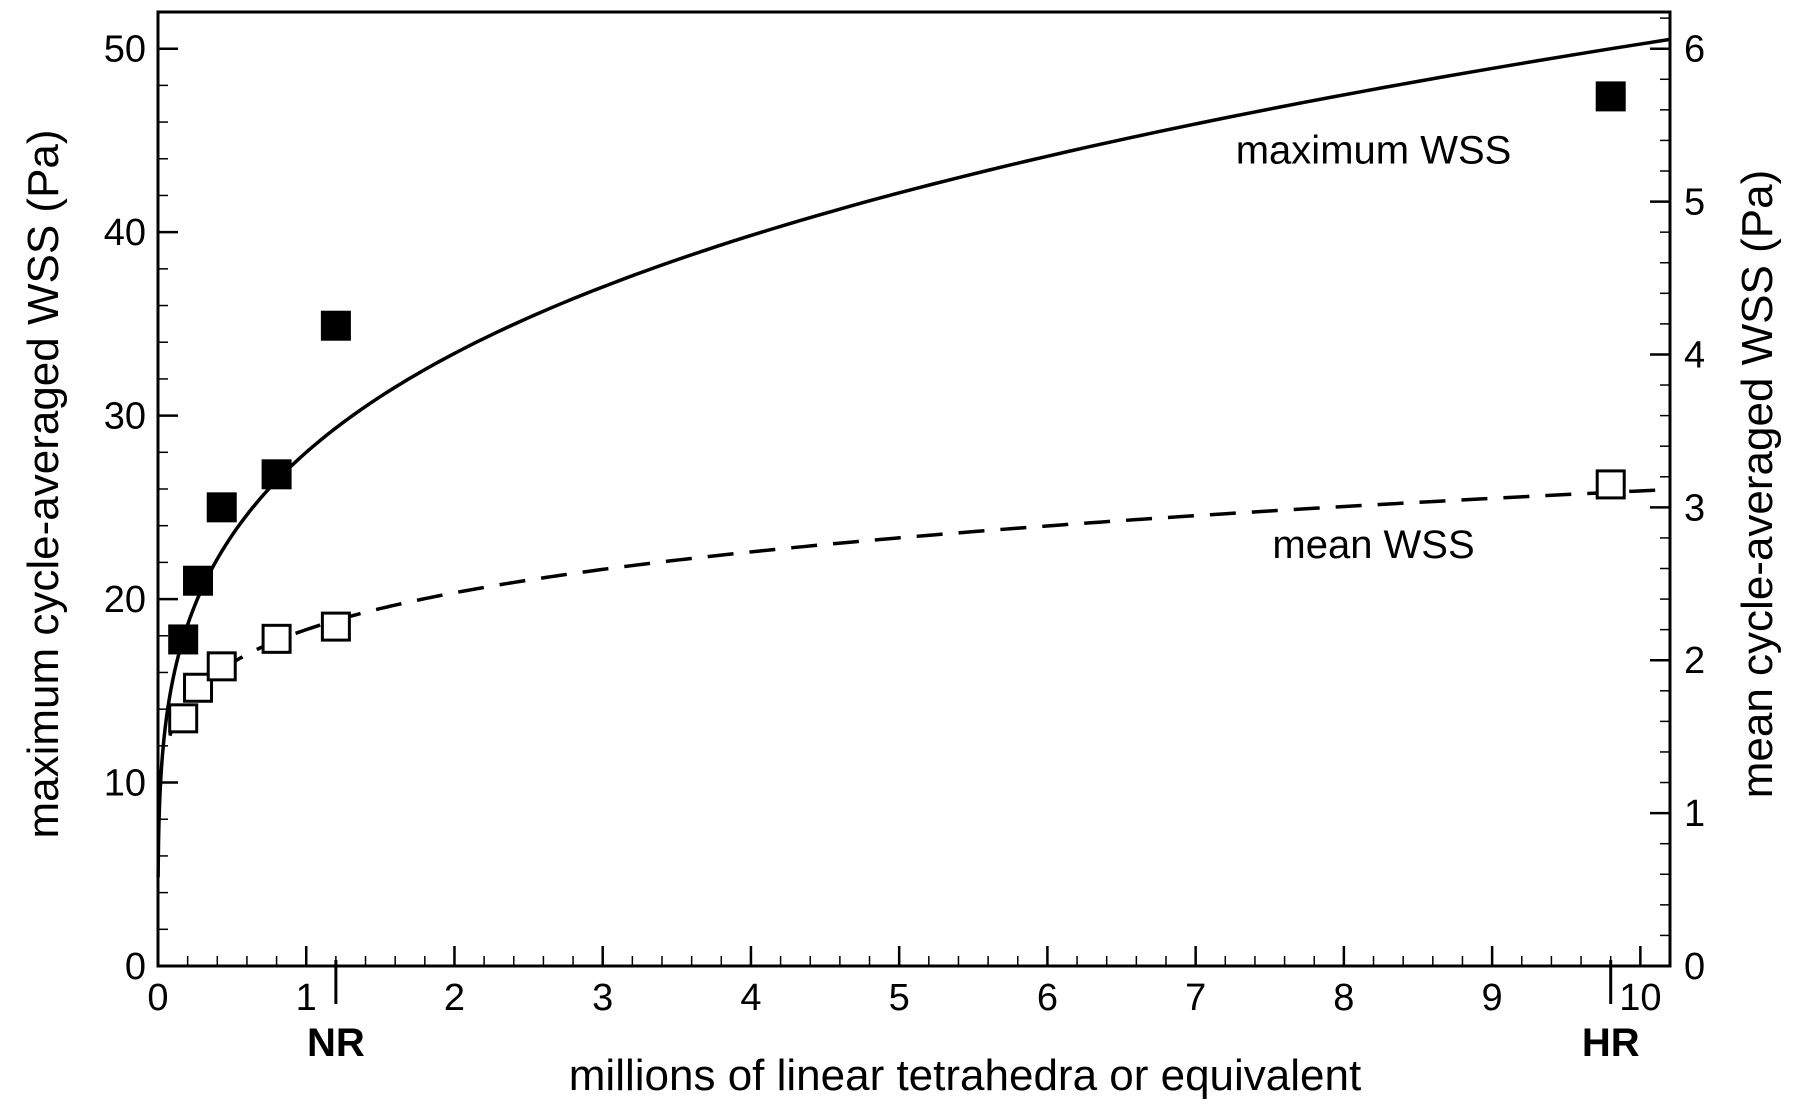 The height and width of the screenshot is (1107, 1800). Describe the element at coordinates (1694, 508) in the screenshot. I see `right-y-tick-label: 3` at that location.